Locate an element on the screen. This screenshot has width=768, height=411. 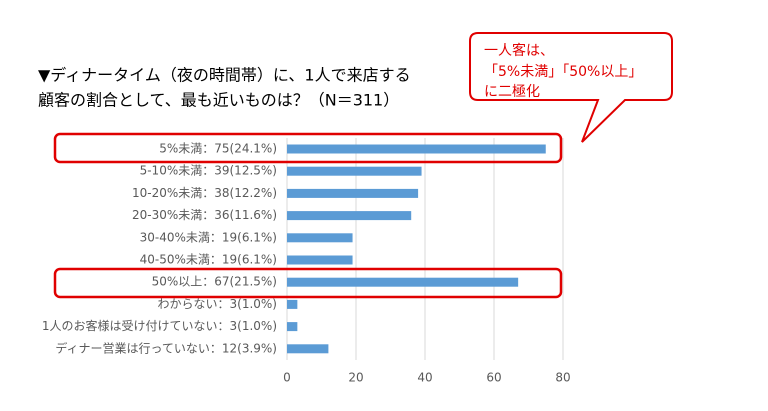
annotation: 一人客は、 is located at coordinates (519, 50).